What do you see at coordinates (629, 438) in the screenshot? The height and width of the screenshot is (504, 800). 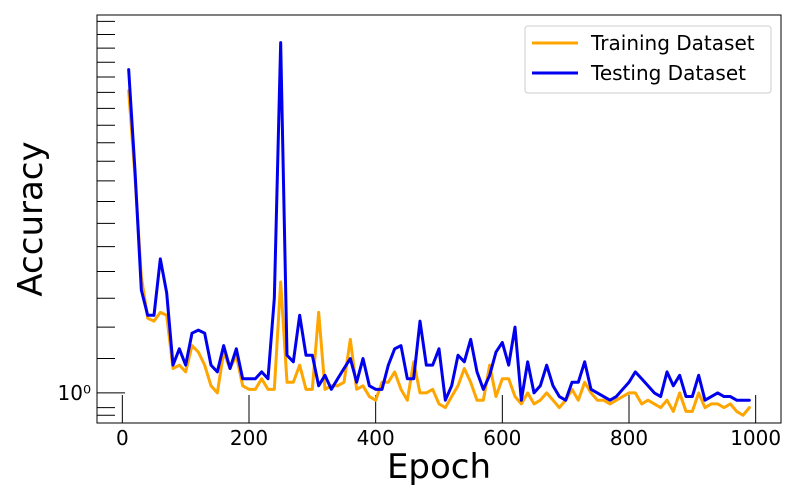 I see `x-tick-label: 800` at bounding box center [629, 438].